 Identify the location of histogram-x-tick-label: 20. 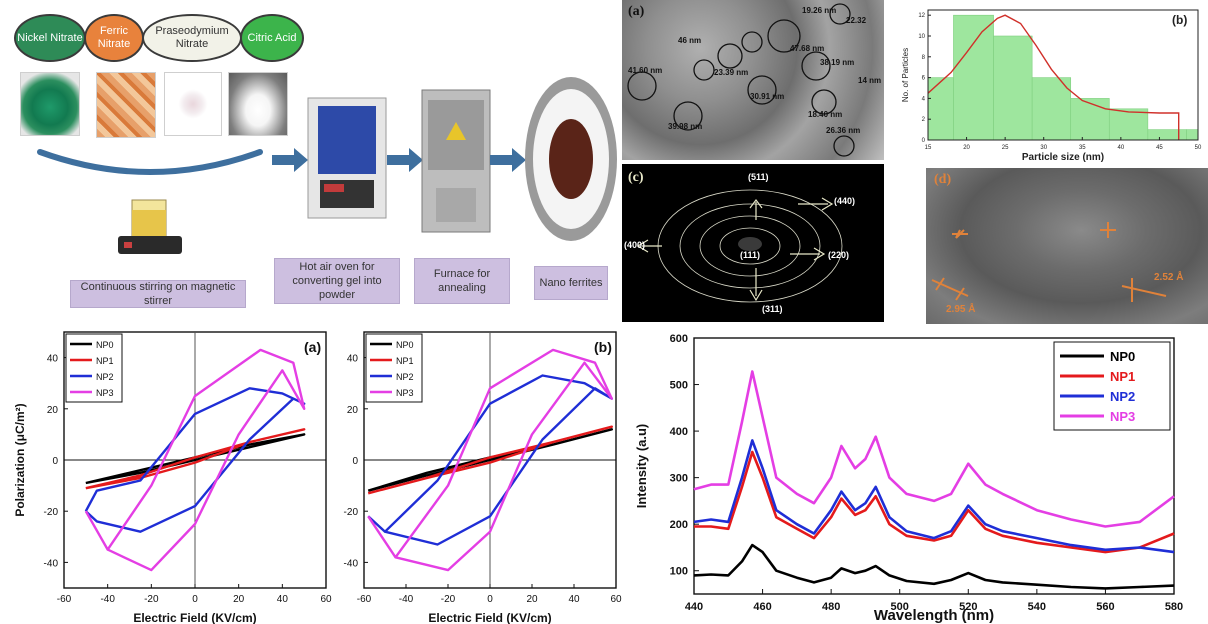
(966, 148).